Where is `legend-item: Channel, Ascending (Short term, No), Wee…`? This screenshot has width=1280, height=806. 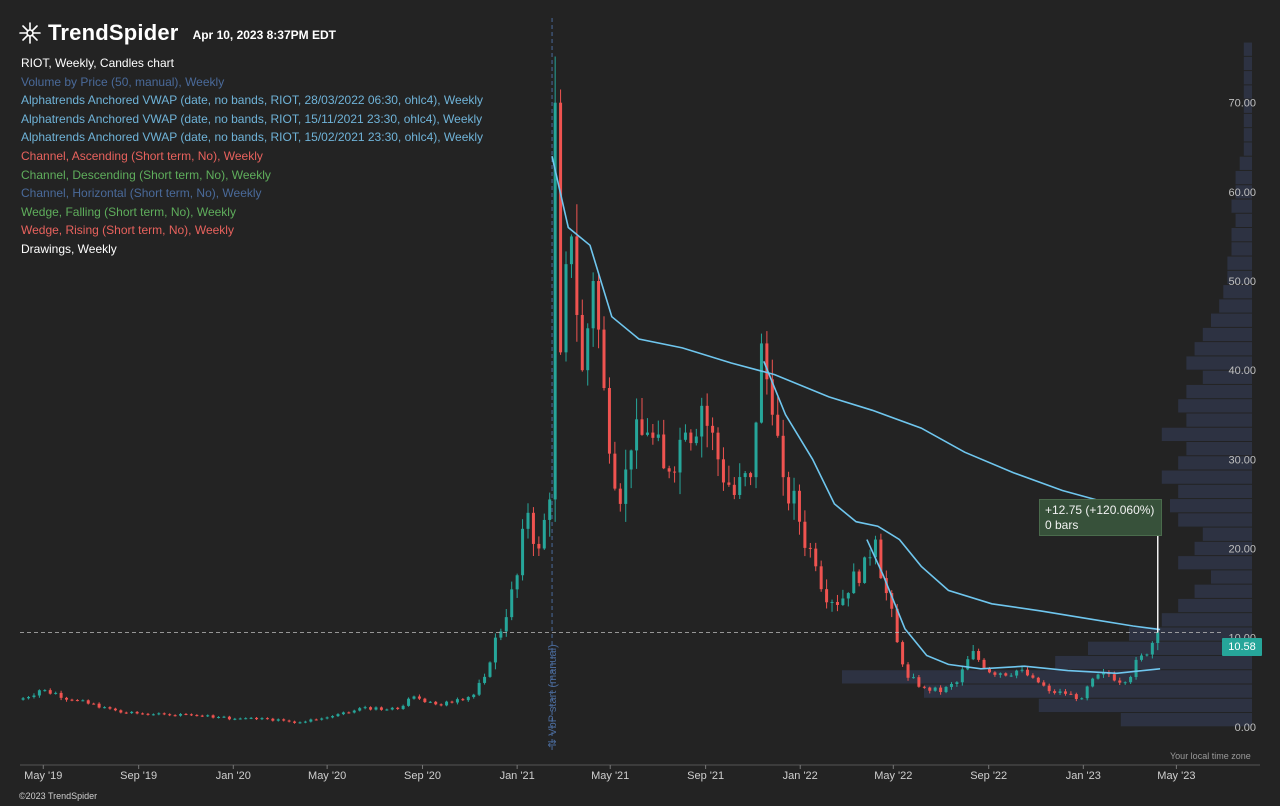
legend-item: Channel, Ascending (Short term, No), Wee… is located at coordinates (142, 155).